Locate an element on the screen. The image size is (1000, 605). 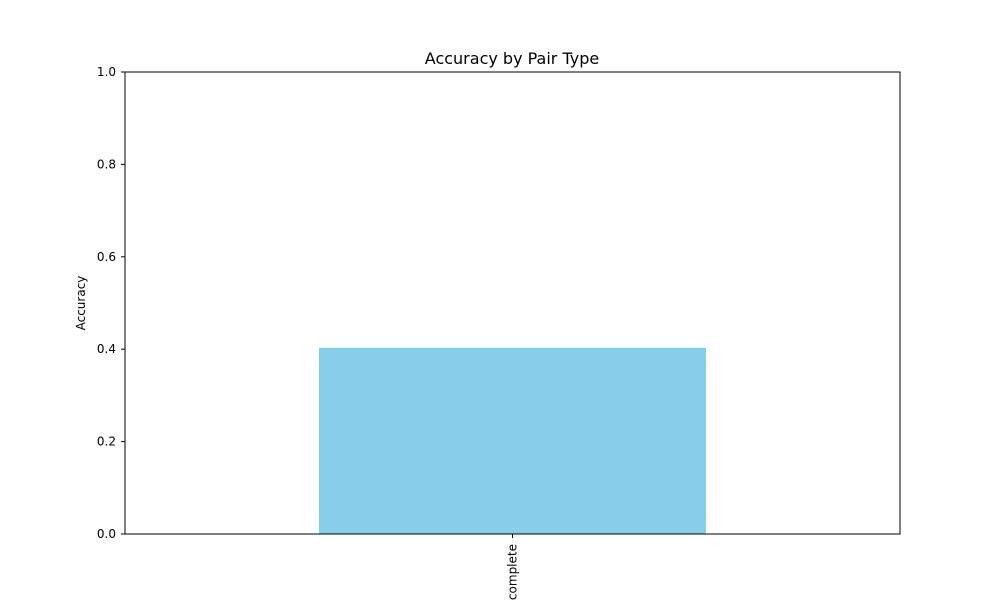
bars-group is located at coordinates (512, 440).